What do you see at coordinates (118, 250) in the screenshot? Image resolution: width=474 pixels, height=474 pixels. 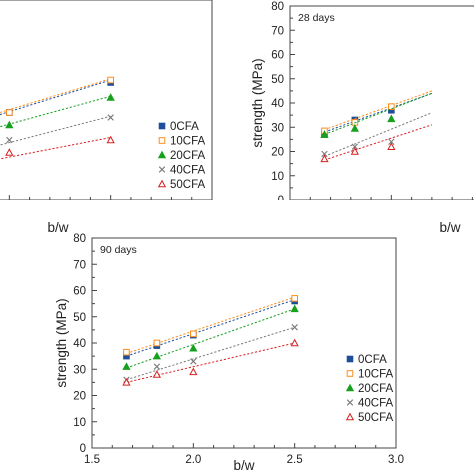 I see `panel-annotation: 90 days` at bounding box center [118, 250].